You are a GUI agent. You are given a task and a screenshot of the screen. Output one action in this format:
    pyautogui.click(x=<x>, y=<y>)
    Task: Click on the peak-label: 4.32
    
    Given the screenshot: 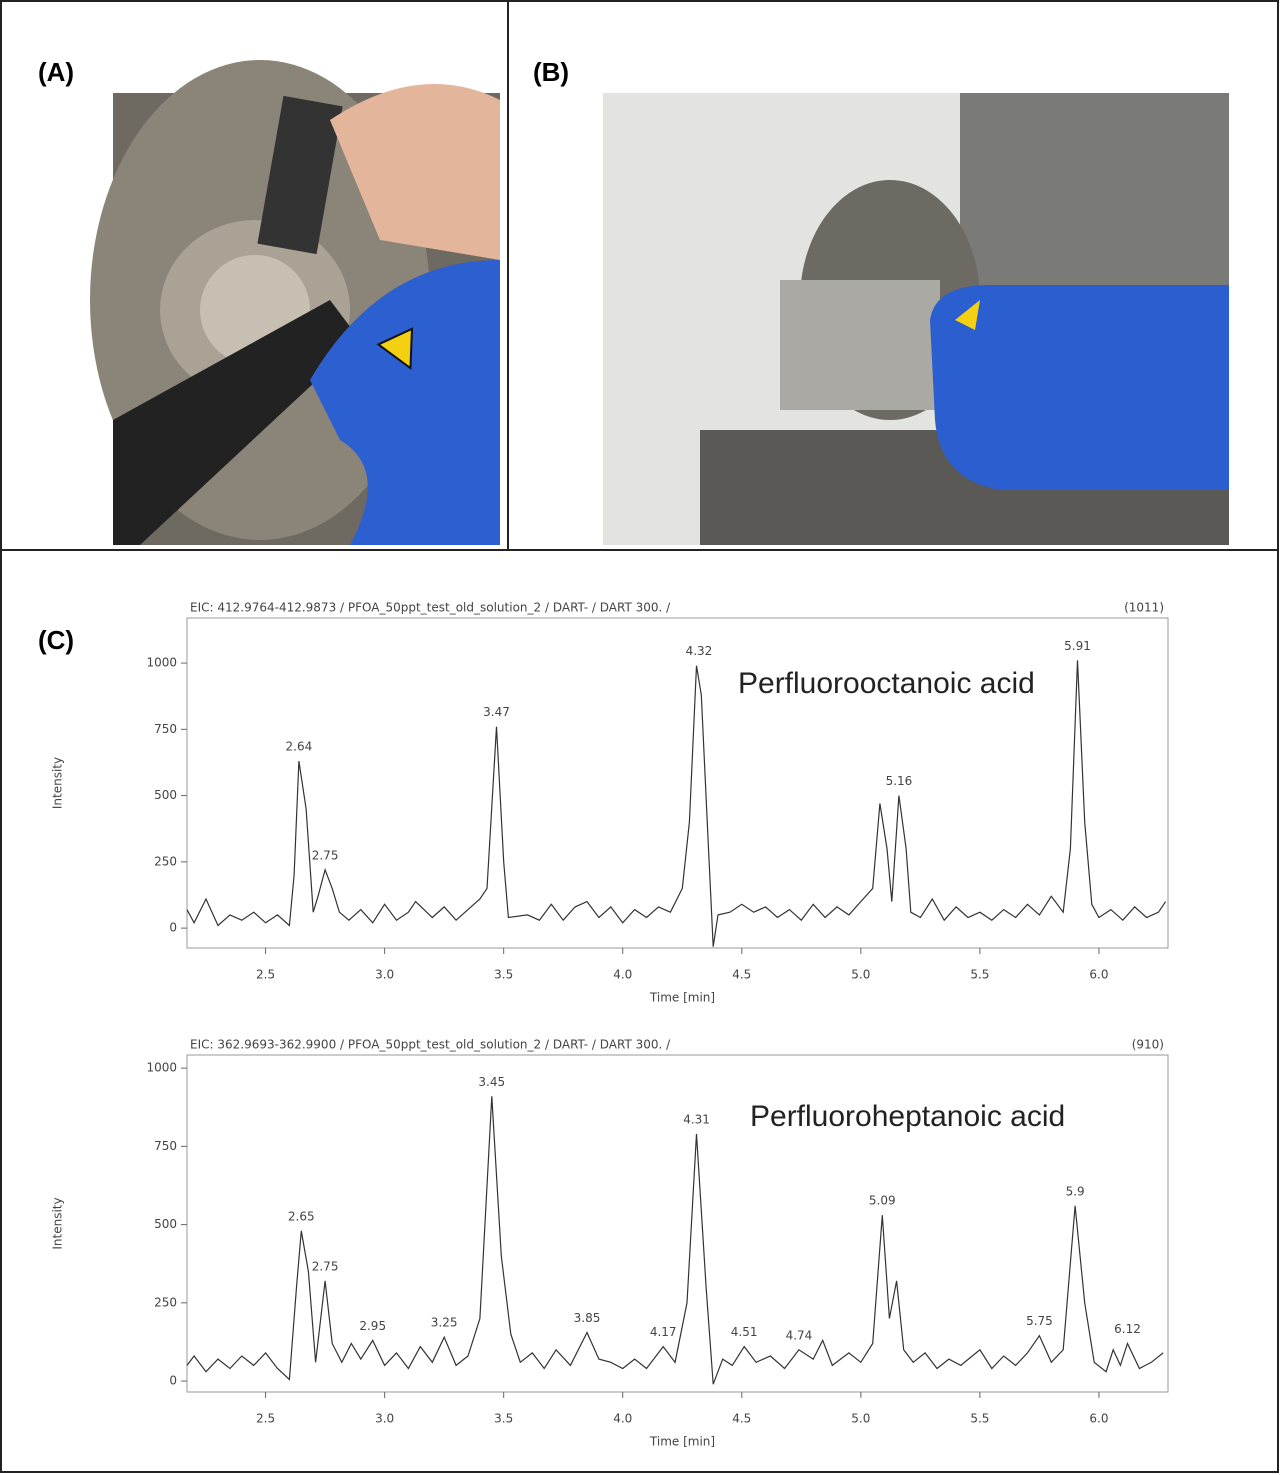 What is the action you would take?
    pyautogui.click(x=699, y=651)
    